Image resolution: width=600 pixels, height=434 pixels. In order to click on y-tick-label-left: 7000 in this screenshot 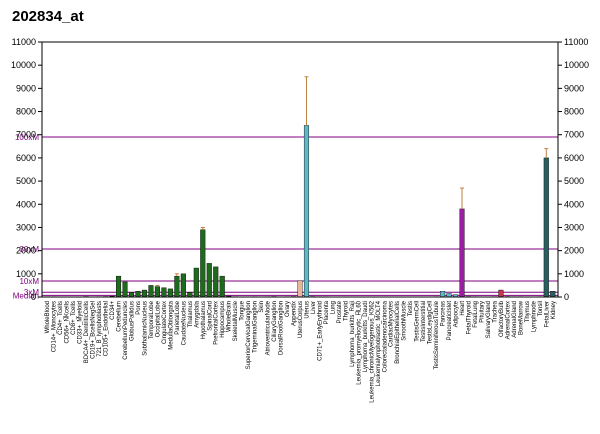, I will do `click(26, 135)`.